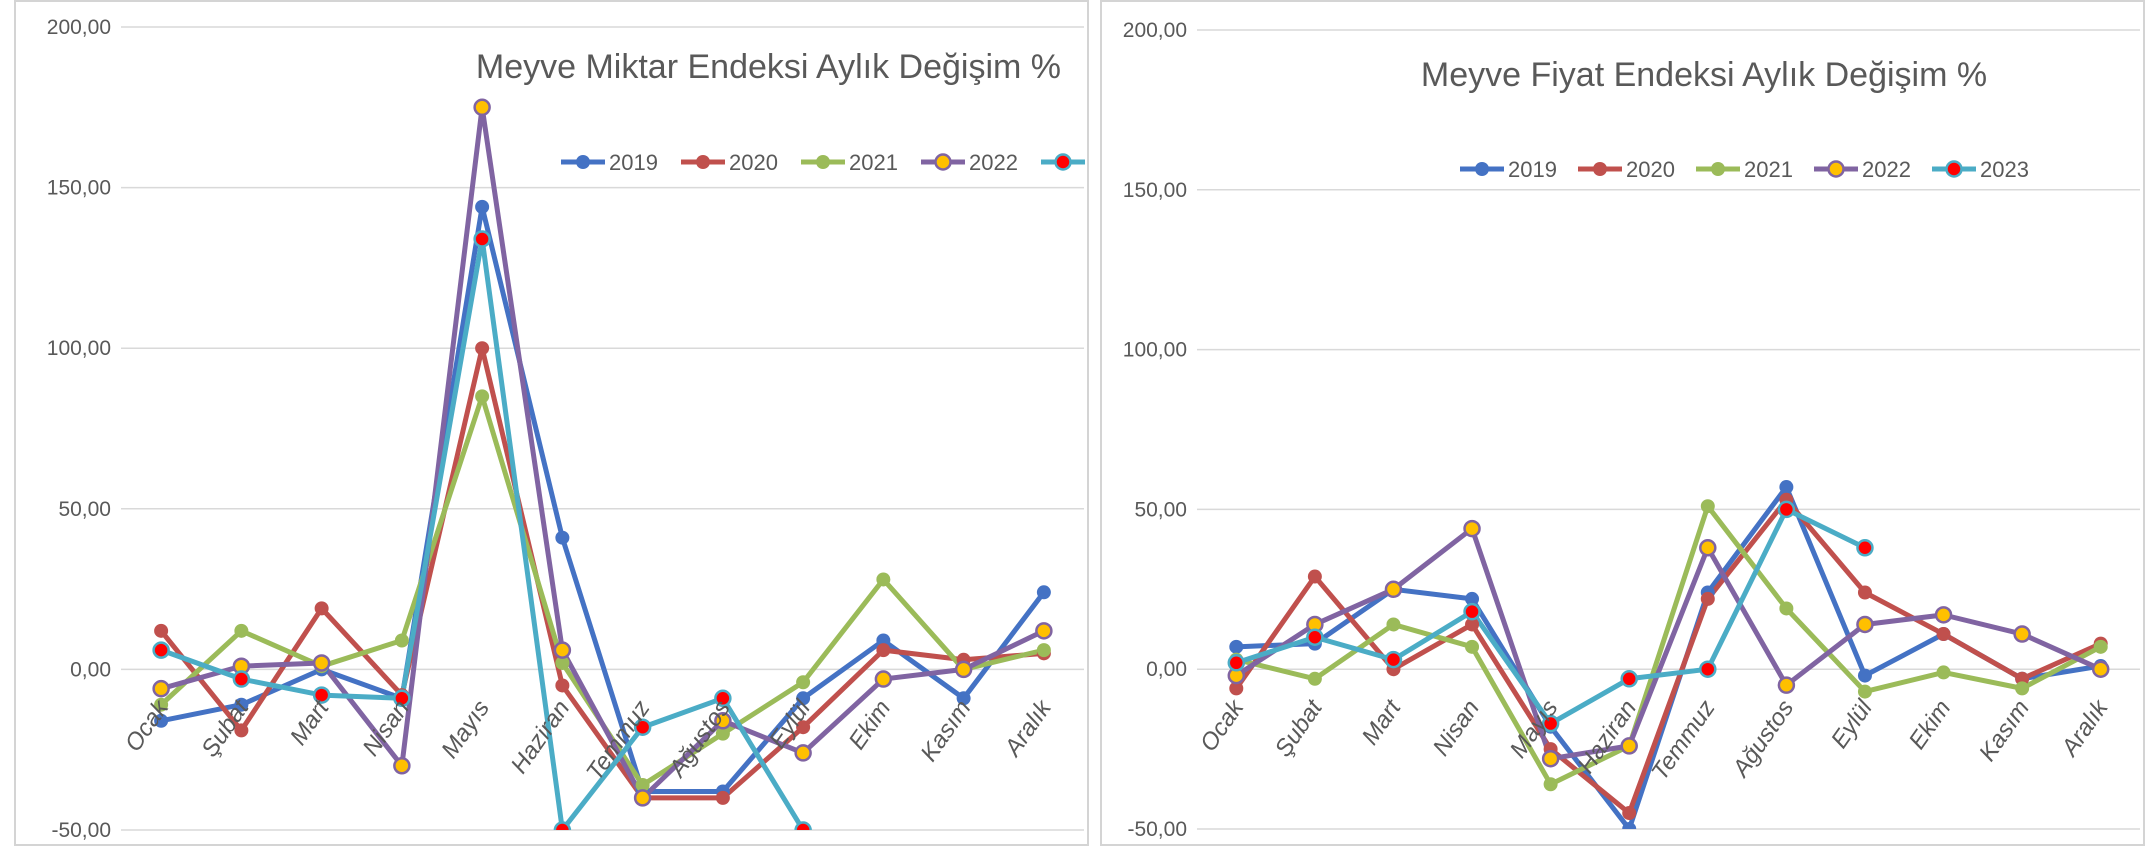  What do you see at coordinates (1704, 75) in the screenshot?
I see `chart-title: Meyve Fiyat Endeksi Aylık Değişim %` at bounding box center [1704, 75].